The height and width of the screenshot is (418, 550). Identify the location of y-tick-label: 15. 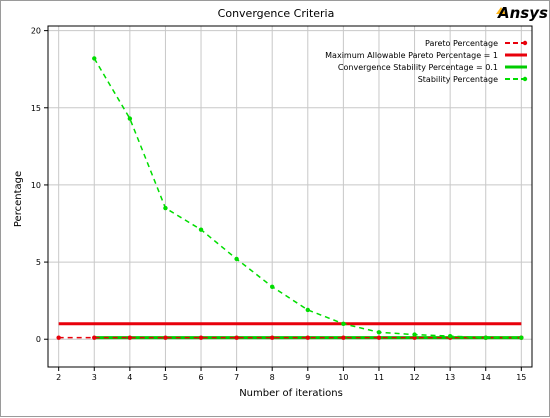
(36, 108).